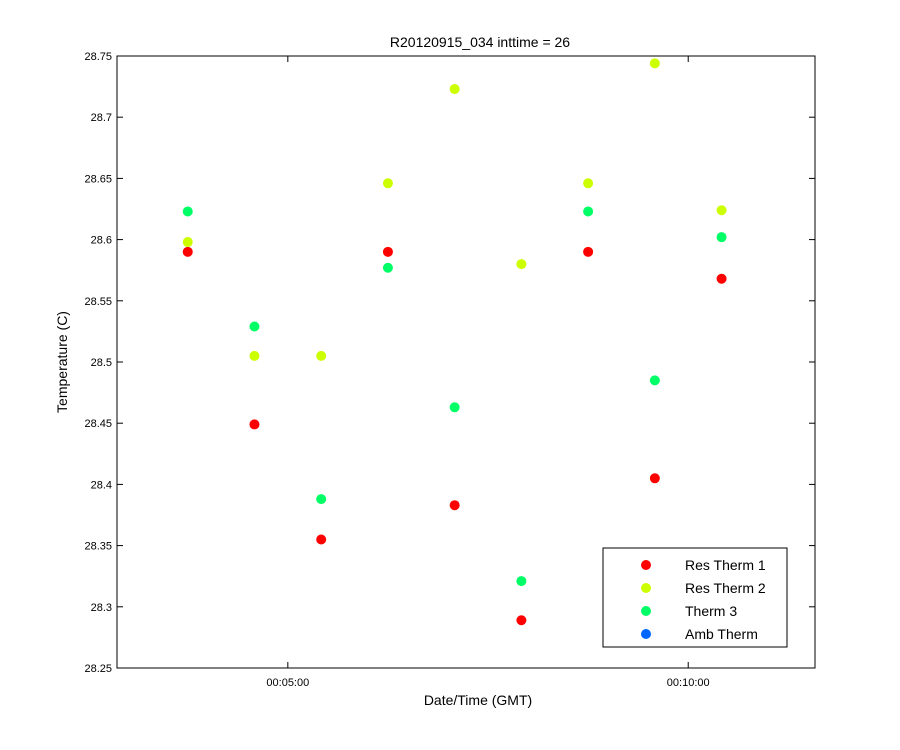  Describe the element at coordinates (98, 424) in the screenshot. I see `y-tick-label: 28.45` at that location.